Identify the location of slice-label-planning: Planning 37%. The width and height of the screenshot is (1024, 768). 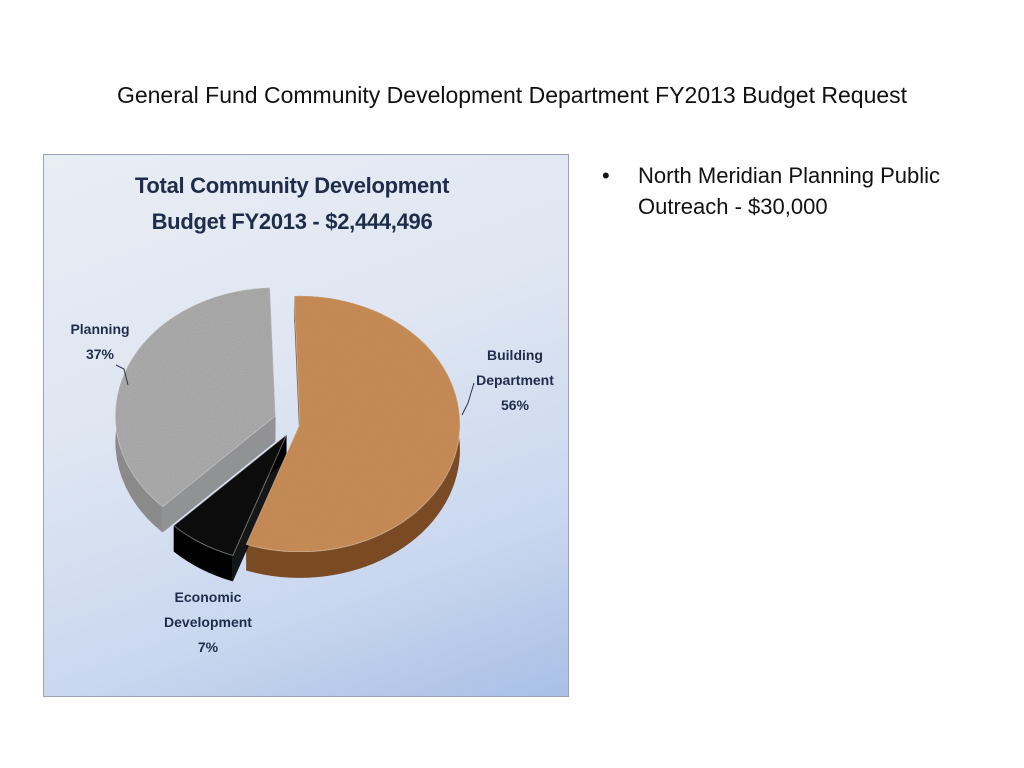
(100, 342).